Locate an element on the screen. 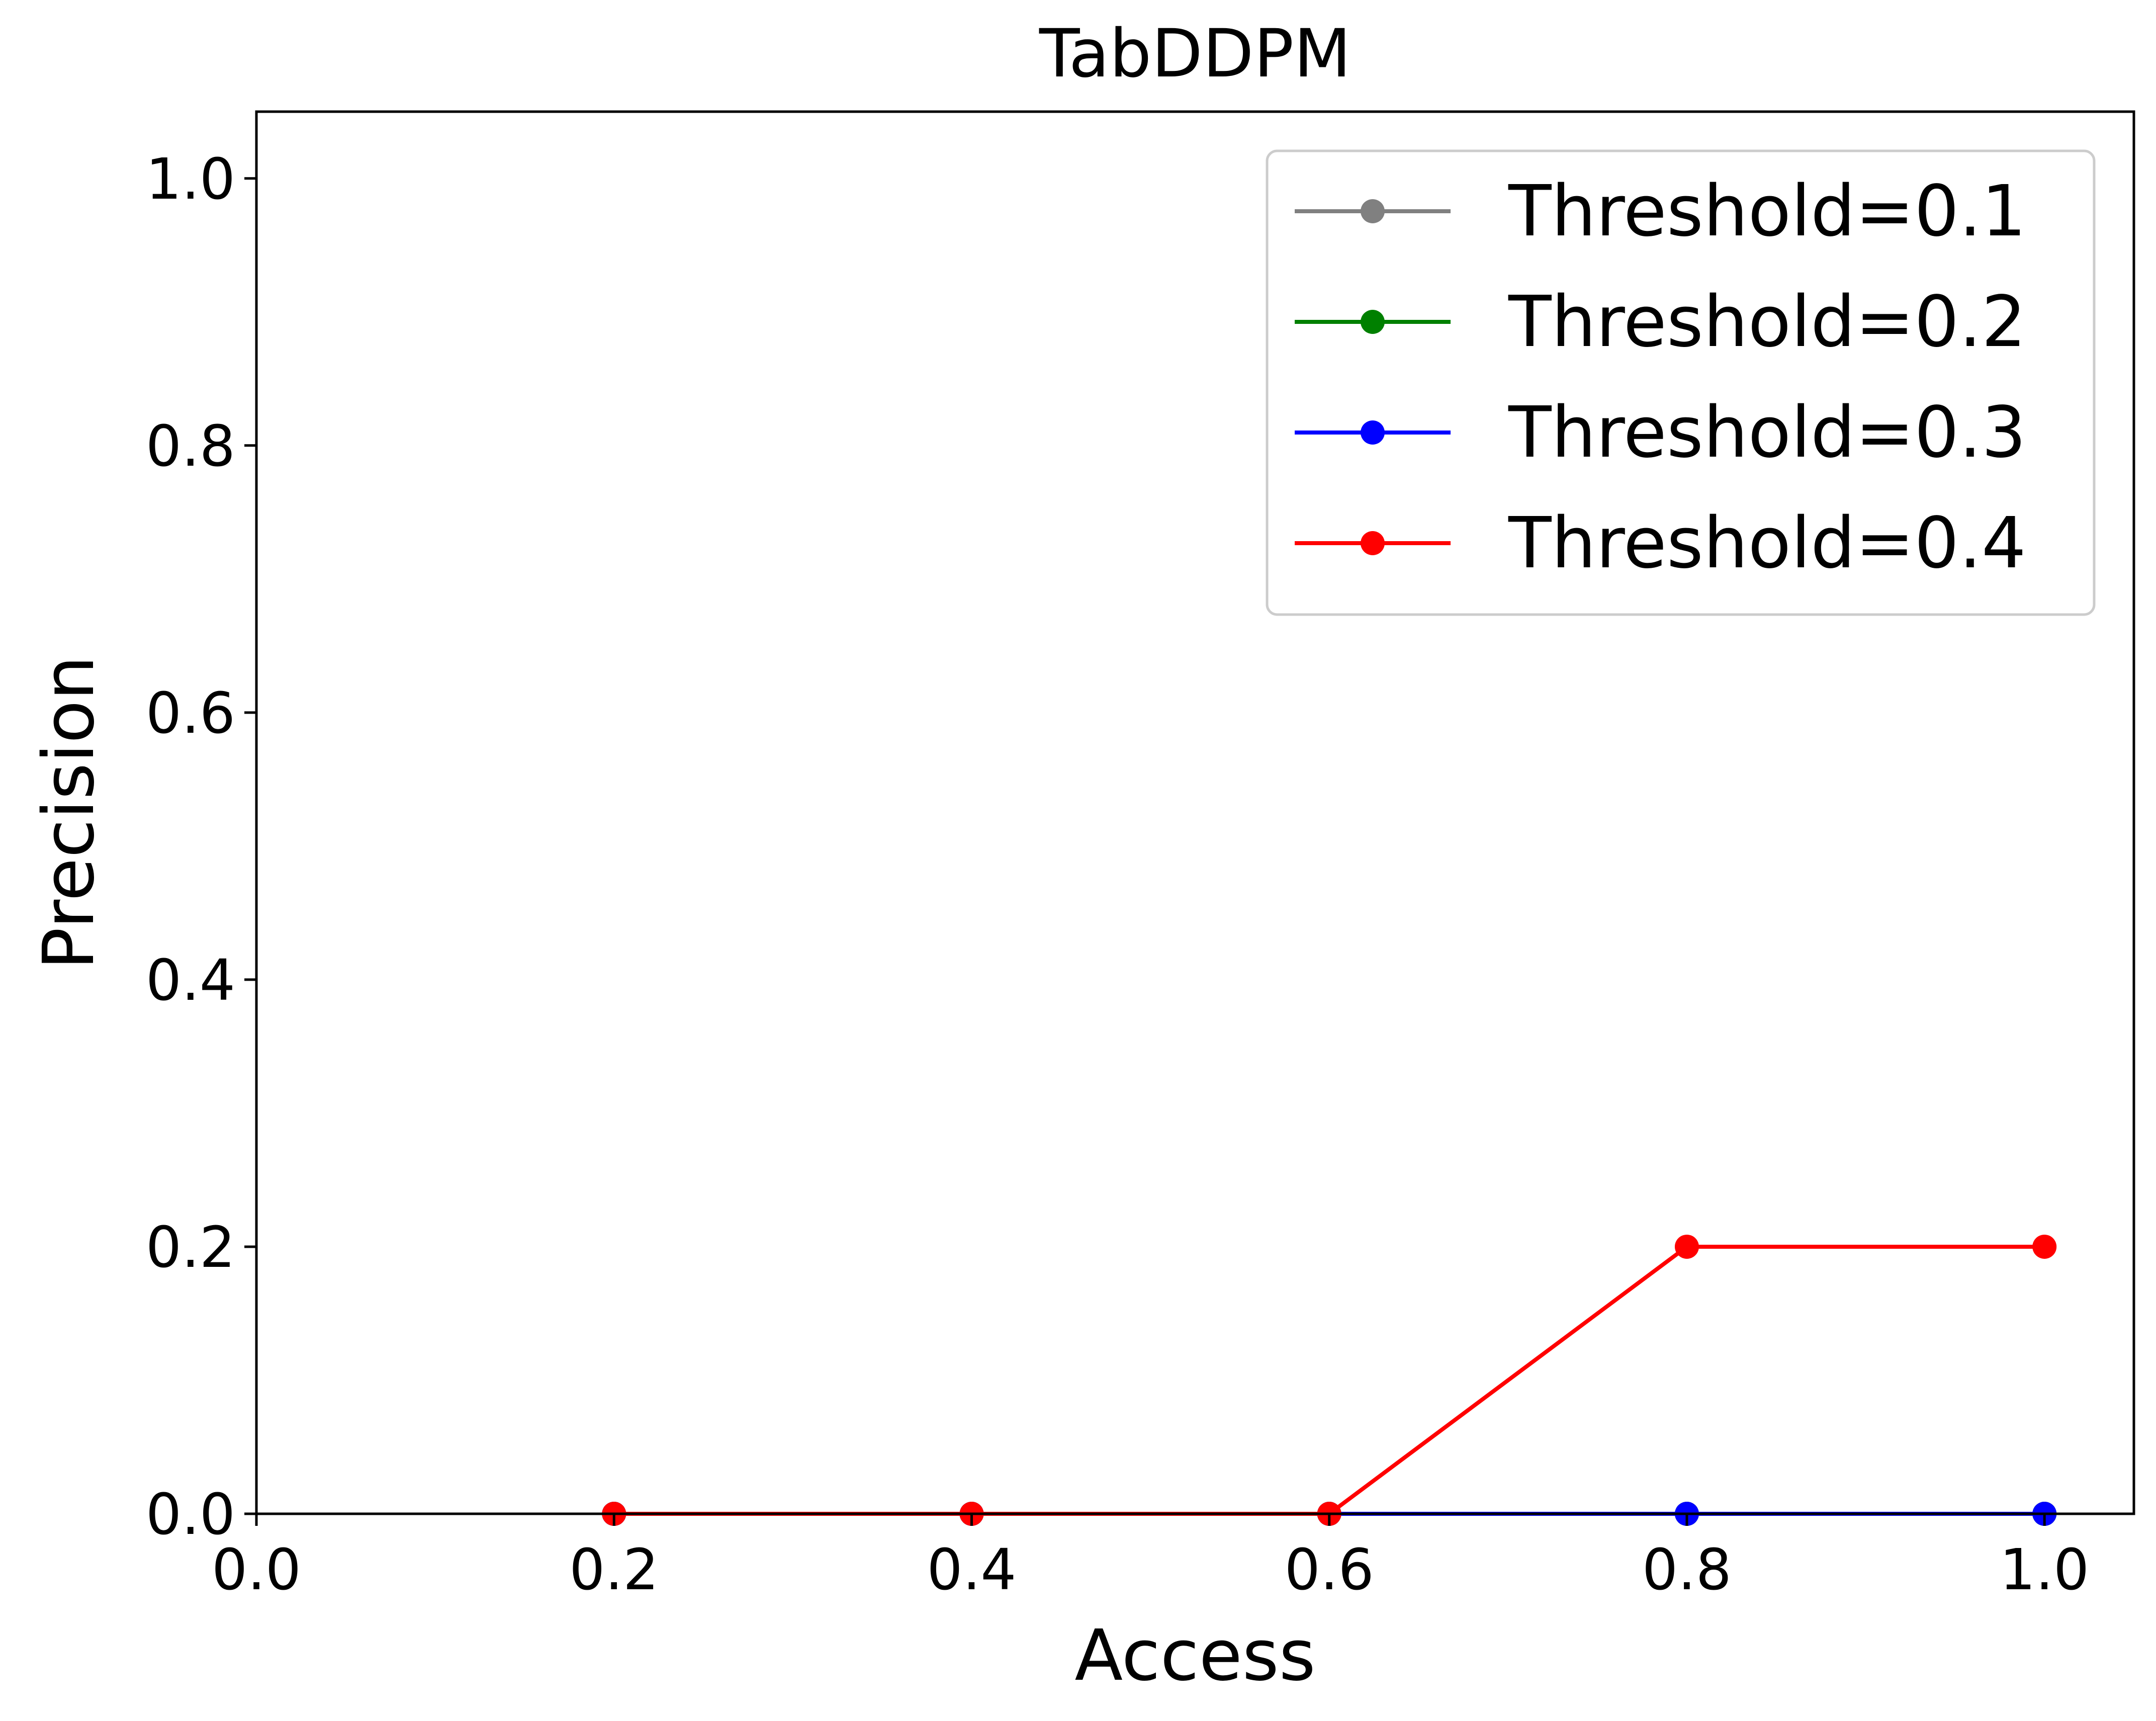  x-tick-label: 0.8 is located at coordinates (1687, 1570).